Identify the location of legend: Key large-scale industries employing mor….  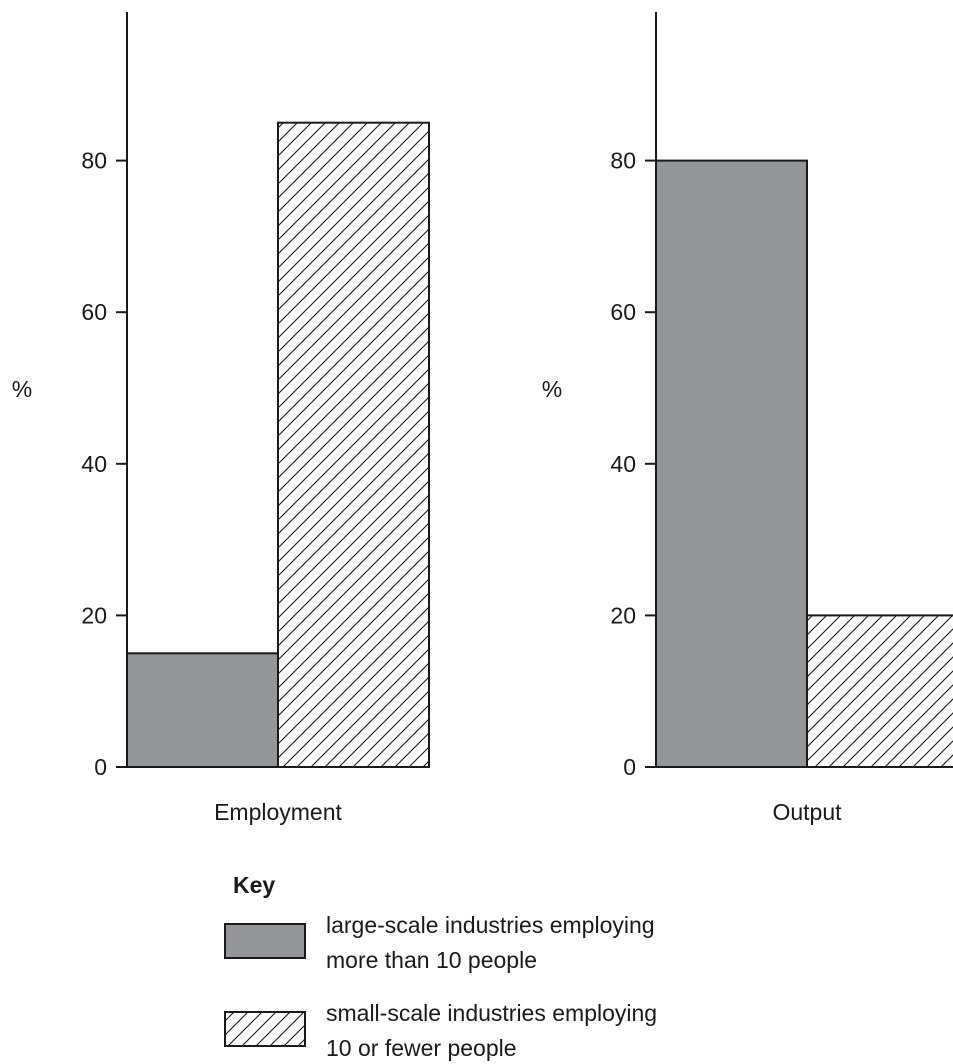
(440, 966).